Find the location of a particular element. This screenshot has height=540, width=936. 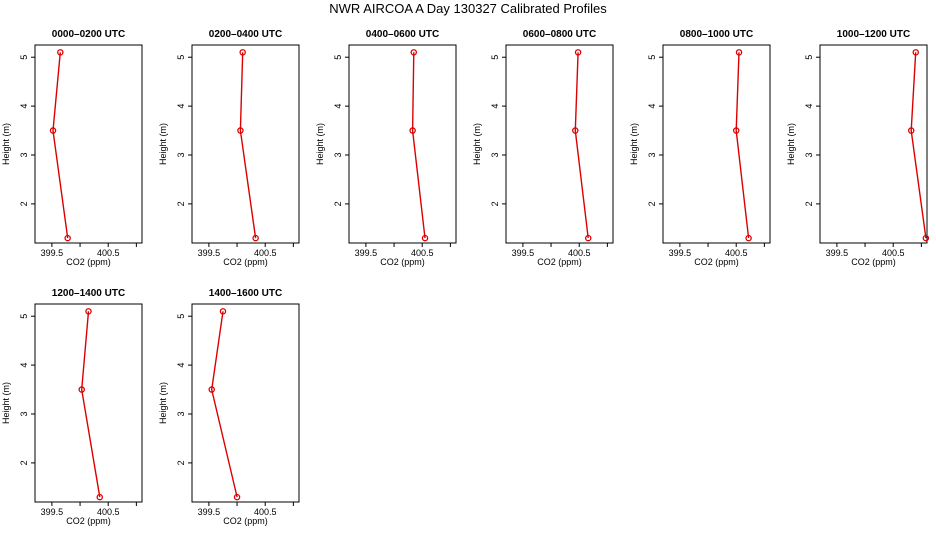

panel-title: 0400–0600 UTC is located at coordinates (402, 34).